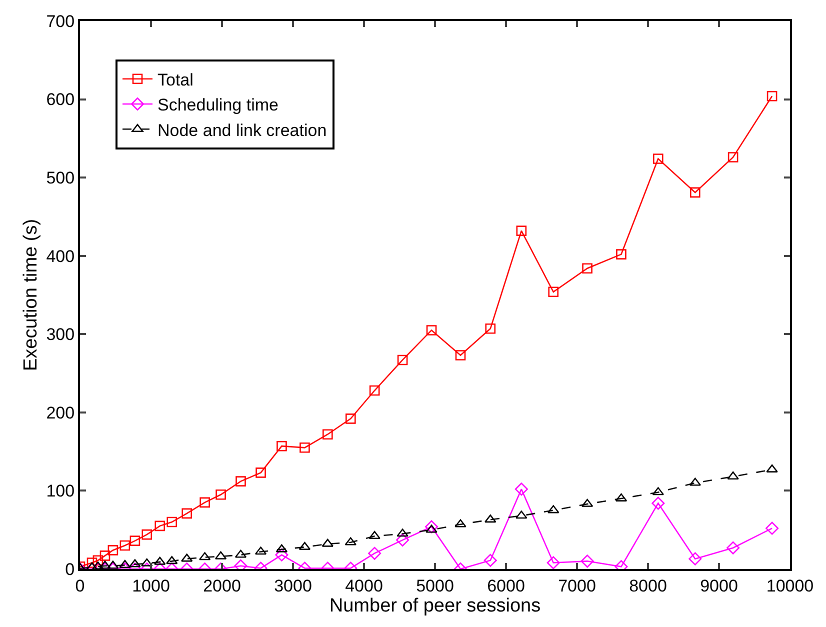 The width and height of the screenshot is (826, 627). I want to click on x-tick-label: 7000, so click(577, 586).